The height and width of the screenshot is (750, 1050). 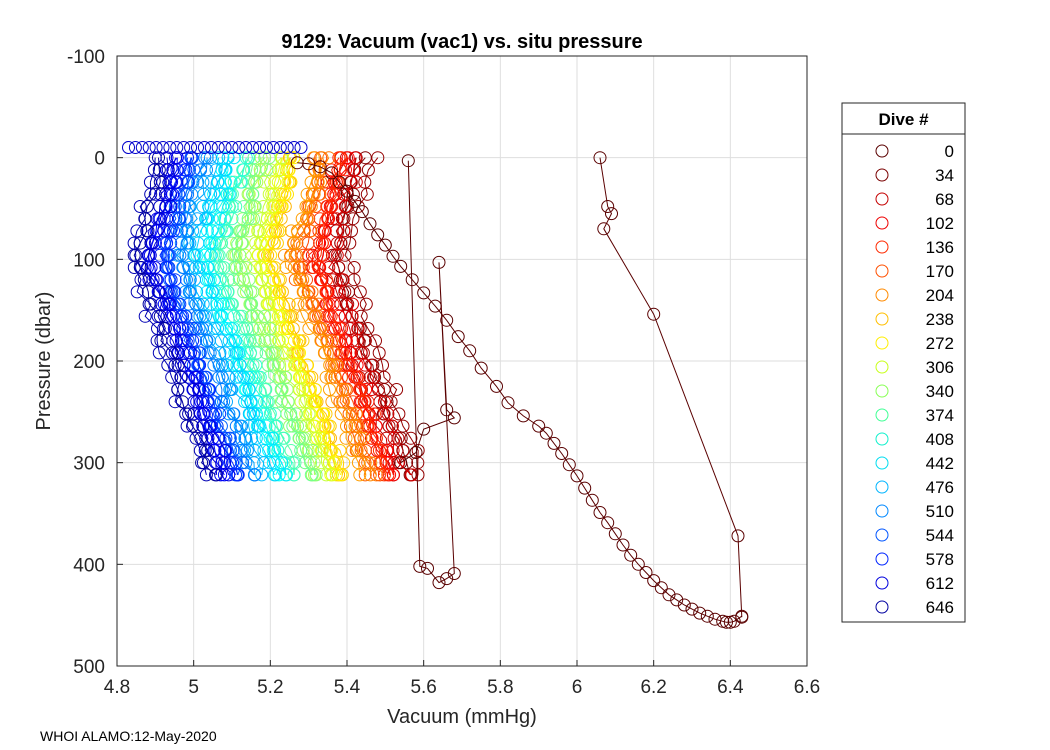 What do you see at coordinates (944, 199) in the screenshot?
I see `legend-label: 68` at bounding box center [944, 199].